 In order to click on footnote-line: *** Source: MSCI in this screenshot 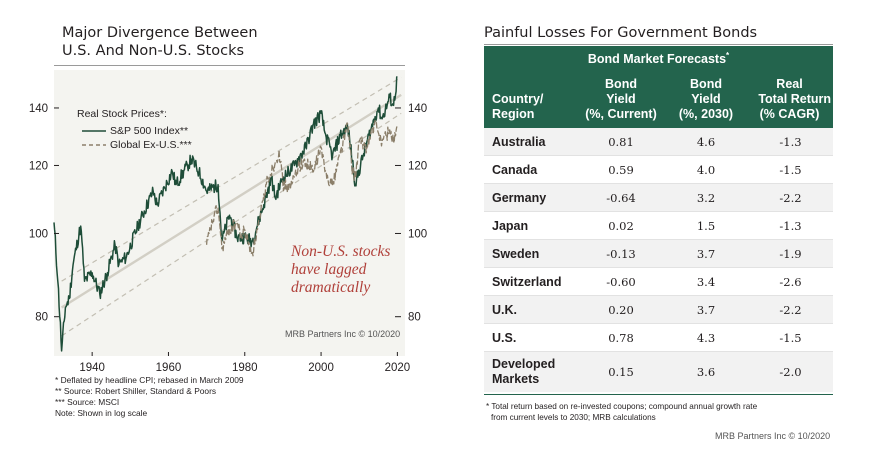, I will do `click(87, 402)`.